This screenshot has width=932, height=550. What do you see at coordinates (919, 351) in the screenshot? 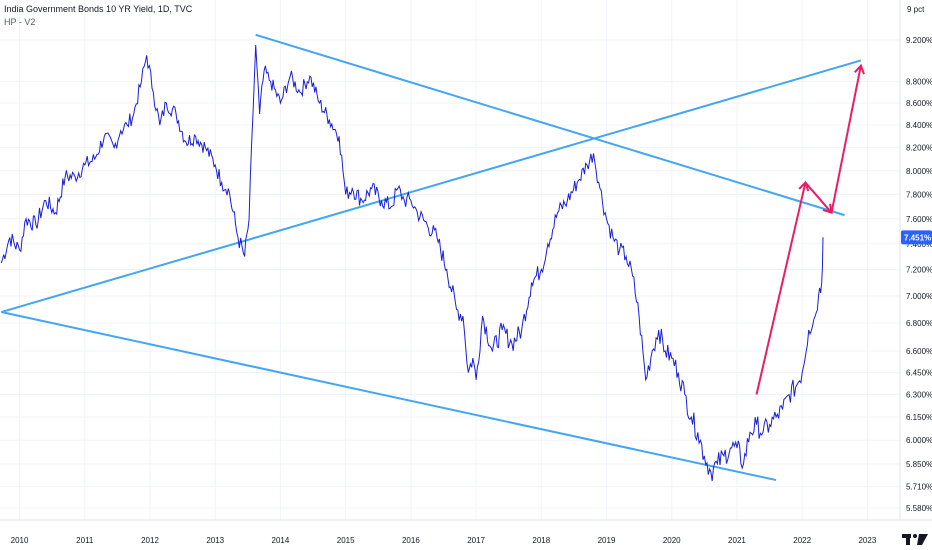
I see `y-tick-label: 6.600%` at bounding box center [919, 351].